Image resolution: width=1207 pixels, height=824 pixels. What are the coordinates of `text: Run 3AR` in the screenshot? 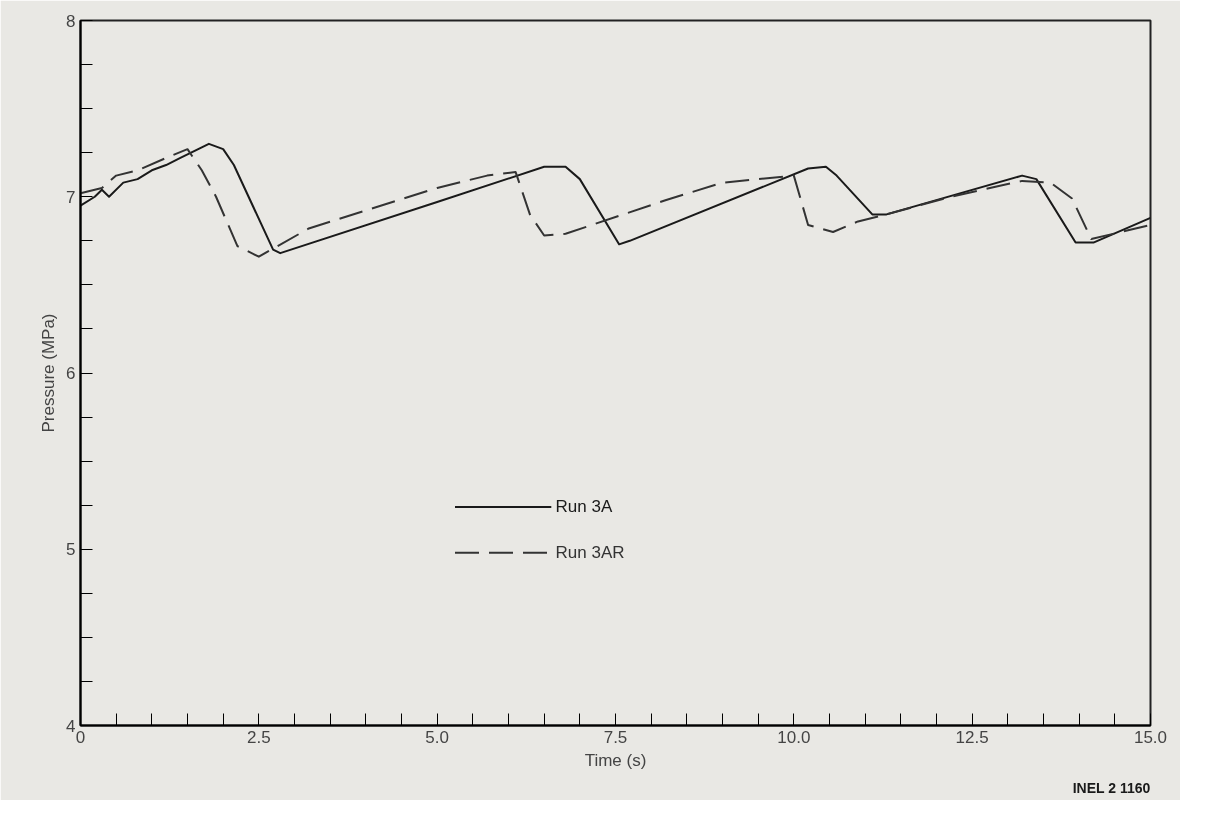 It's located at (590, 553).